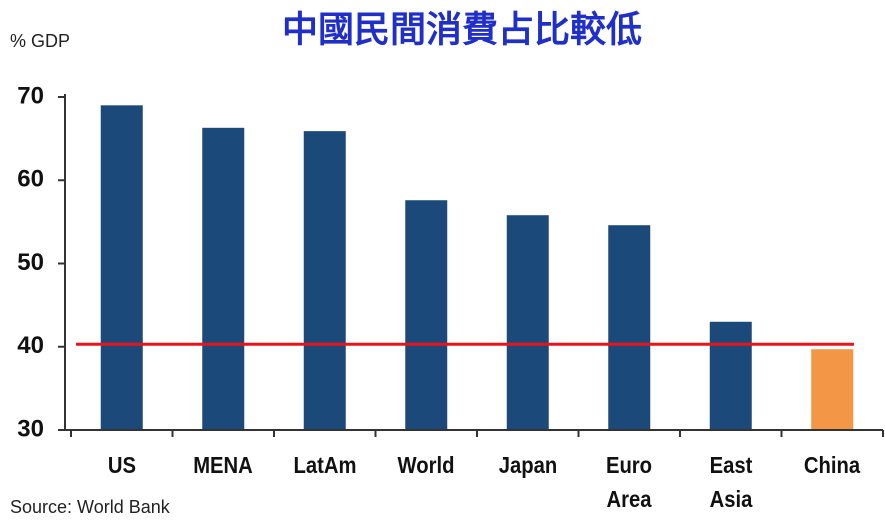  Describe the element at coordinates (90, 507) in the screenshot. I see `source: Source: World Bank` at that location.